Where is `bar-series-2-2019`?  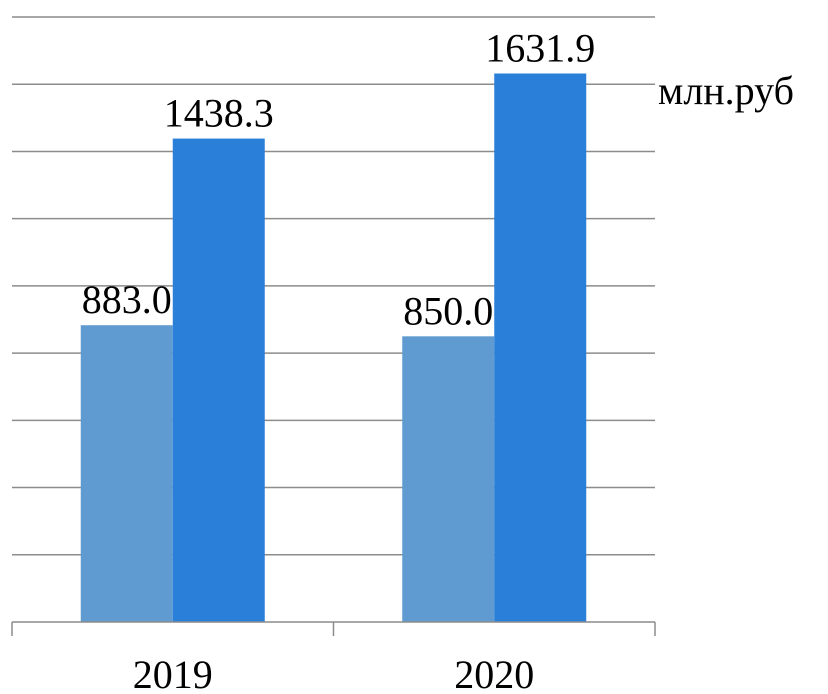
bar-series-2-2019 is located at coordinates (218, 380).